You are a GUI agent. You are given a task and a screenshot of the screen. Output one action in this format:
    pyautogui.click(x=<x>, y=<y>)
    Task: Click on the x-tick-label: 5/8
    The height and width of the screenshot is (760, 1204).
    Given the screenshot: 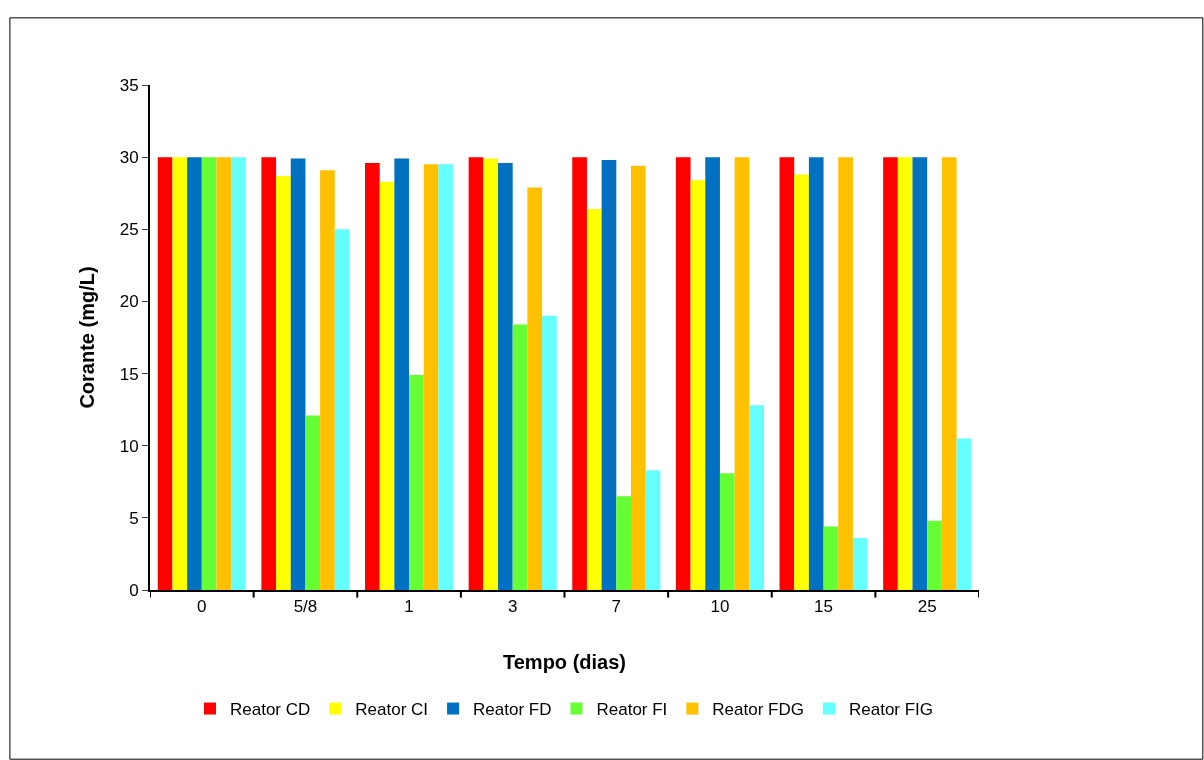 What is the action you would take?
    pyautogui.click(x=305, y=607)
    